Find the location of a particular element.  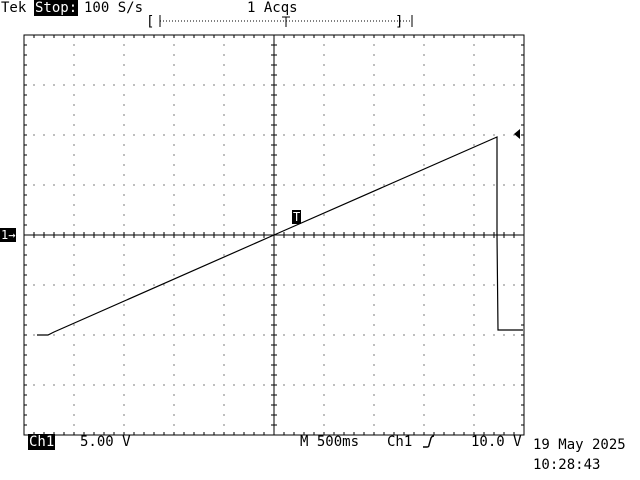

brand-label: Tek is located at coordinates (14, 8).